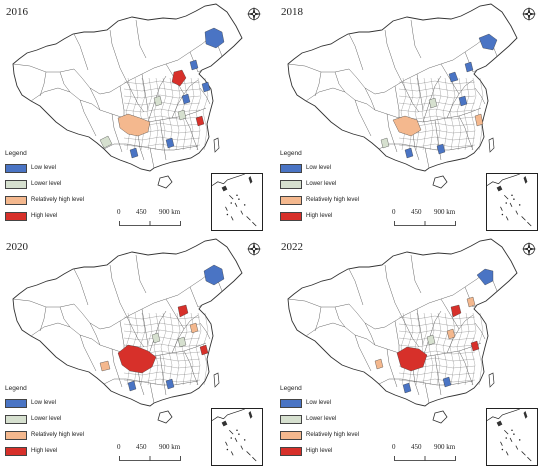  I want to click on scale-bar: 0 450 900 km, so click(152, 220).